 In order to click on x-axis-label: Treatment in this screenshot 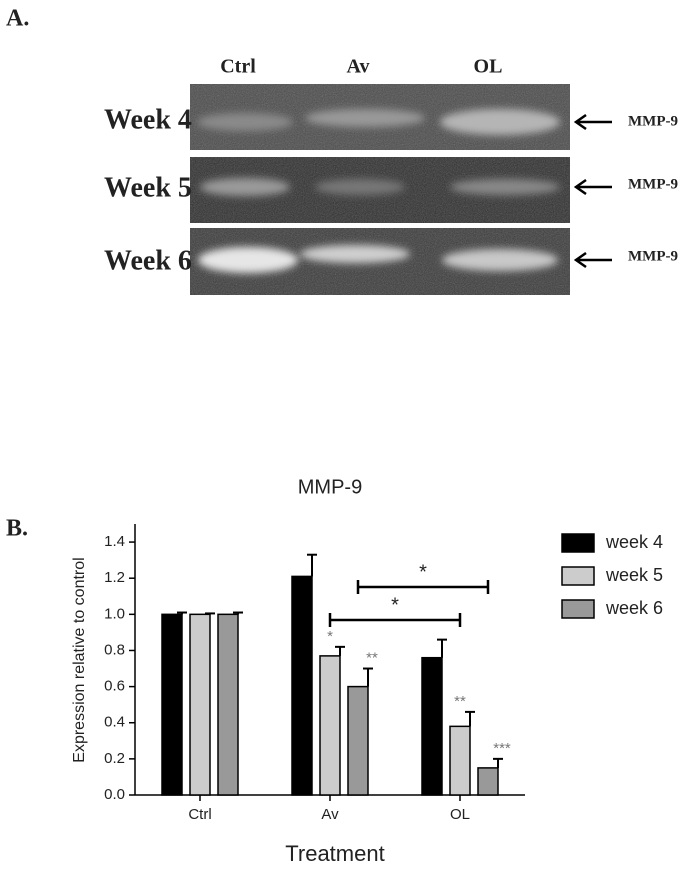, I will do `click(334, 853)`.